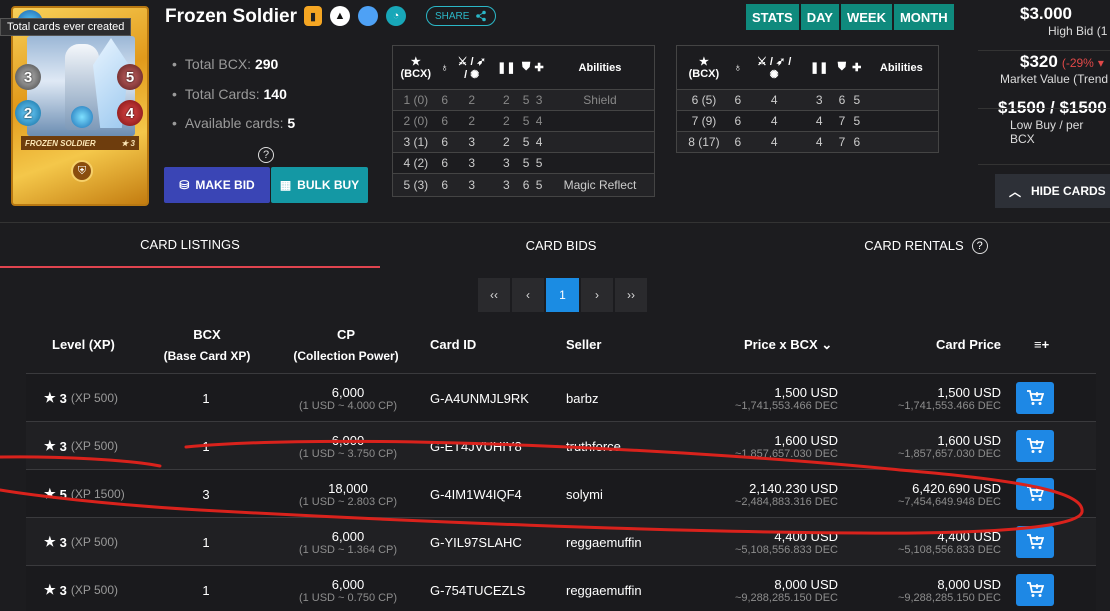 This screenshot has width=1110, height=611. What do you see at coordinates (949, 549) in the screenshot?
I see `card-price-dec: ~5,108,556.833 DEC` at bounding box center [949, 549].